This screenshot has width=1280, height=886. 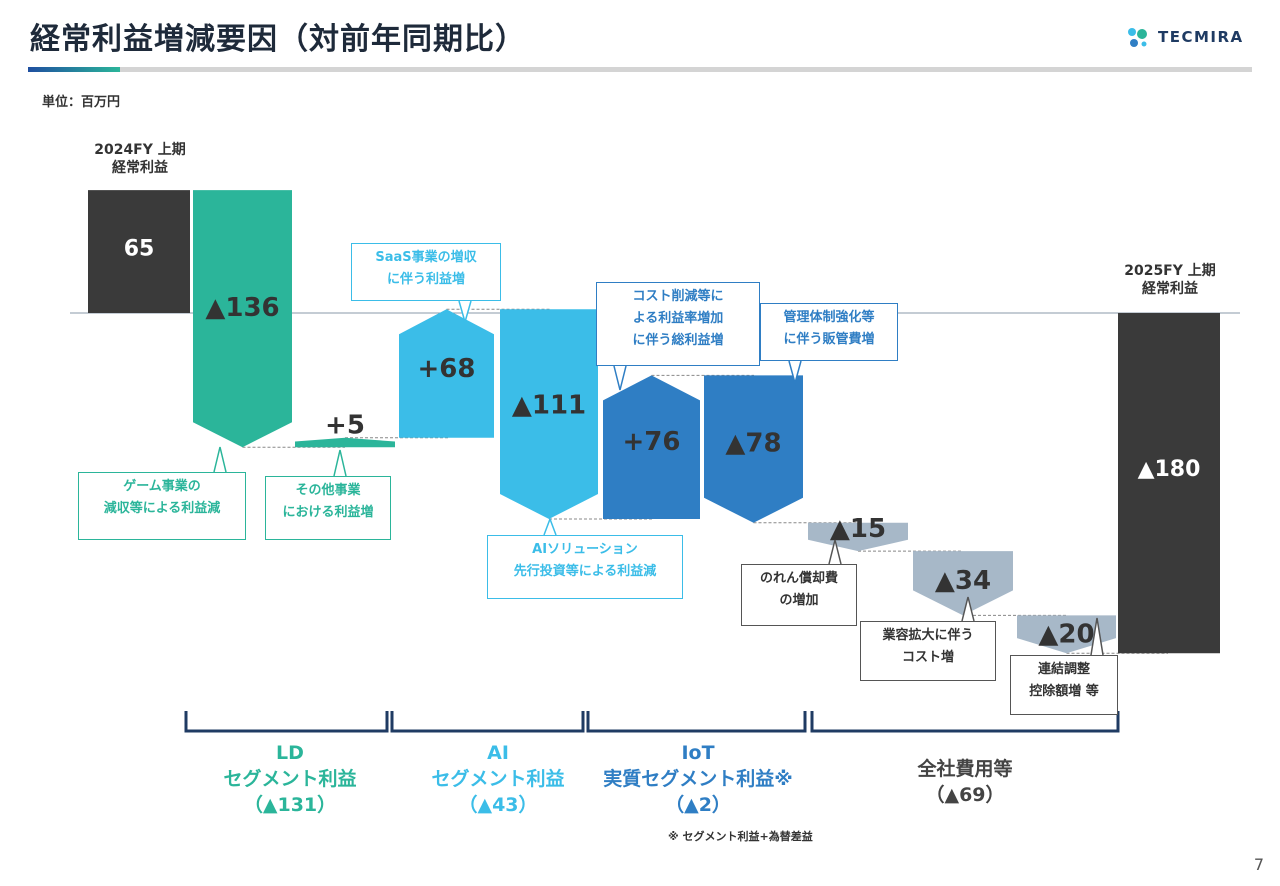 What do you see at coordinates (1201, 37) in the screenshot?
I see `logo-text: TECMIRA` at bounding box center [1201, 37].